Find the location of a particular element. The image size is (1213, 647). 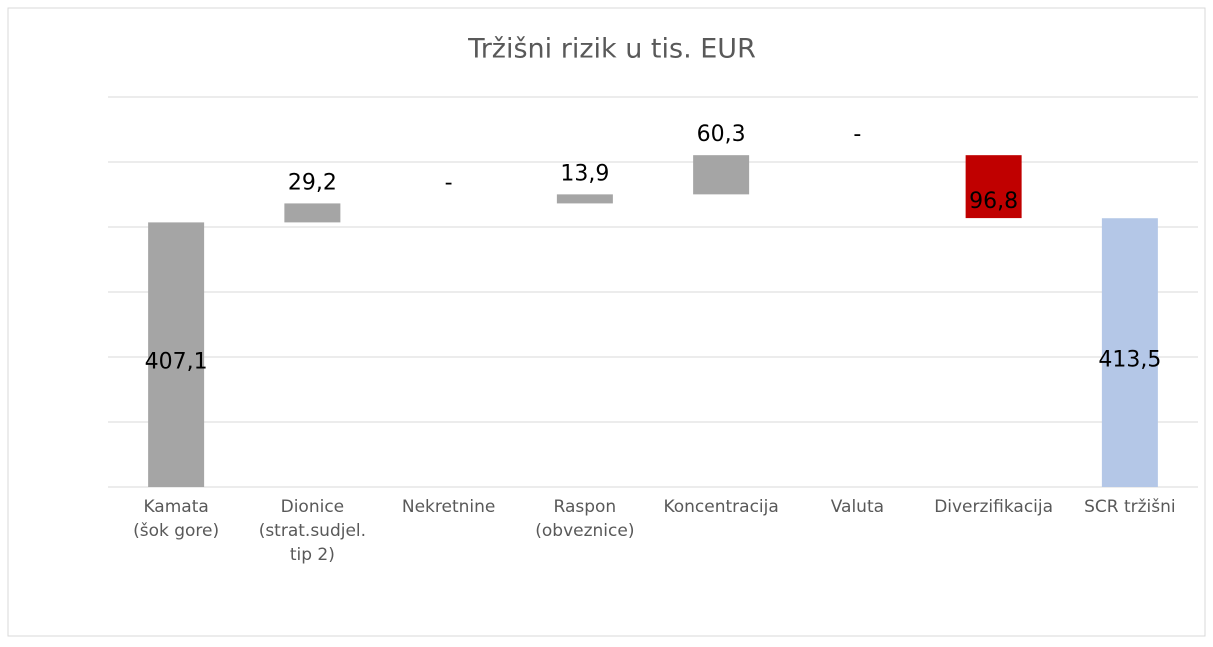

x-tick-label-line: Nekretnine is located at coordinates (449, 507).